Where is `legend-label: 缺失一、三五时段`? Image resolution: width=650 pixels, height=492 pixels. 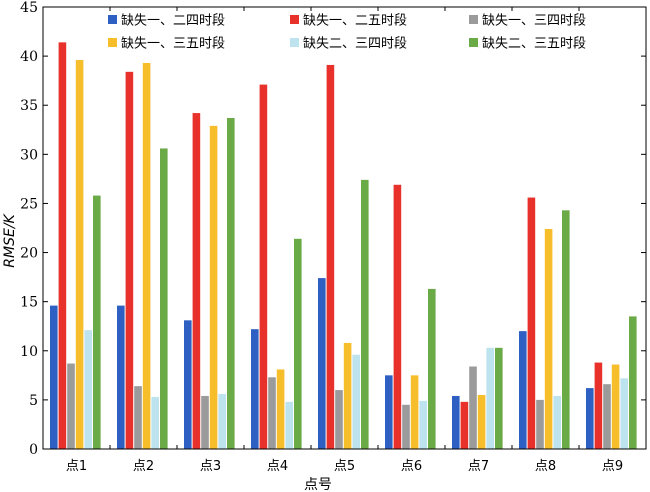
legend-label: 缺失一、三五时段 is located at coordinates (173, 44).